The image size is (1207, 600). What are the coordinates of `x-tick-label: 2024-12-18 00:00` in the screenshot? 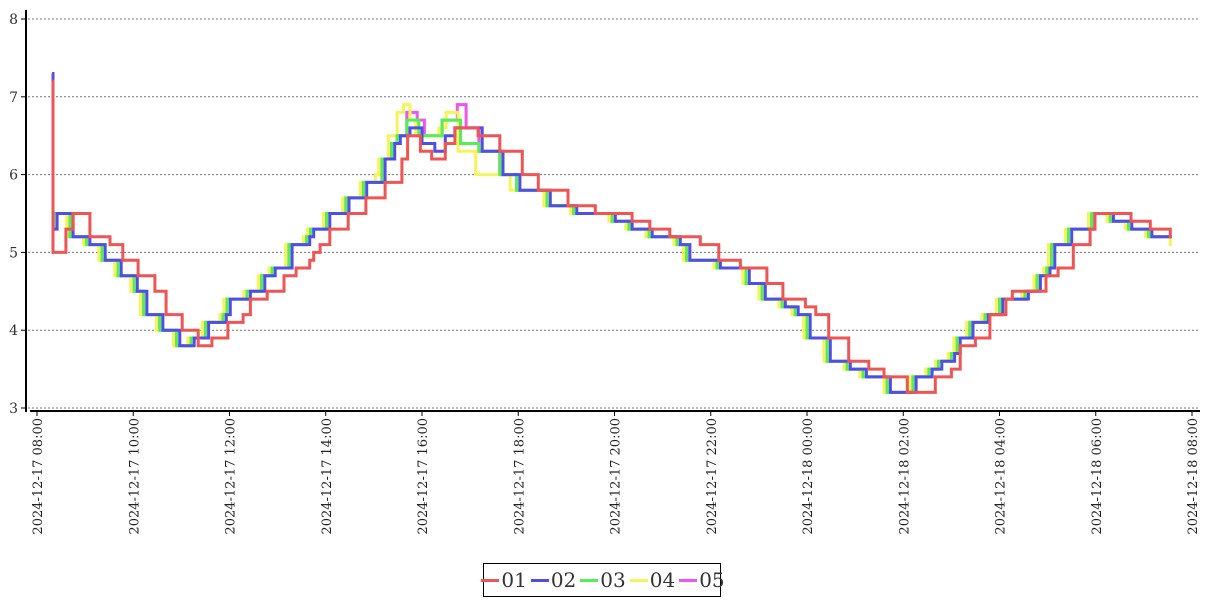 It's located at (808, 476).